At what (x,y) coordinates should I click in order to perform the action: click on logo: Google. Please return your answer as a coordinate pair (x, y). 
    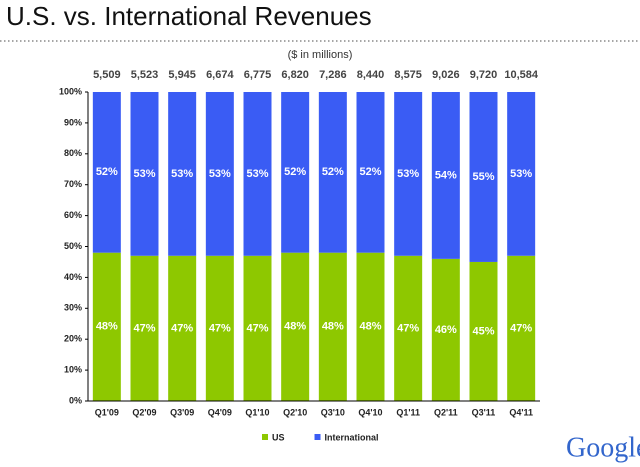
    Looking at the image, I should click on (603, 447).